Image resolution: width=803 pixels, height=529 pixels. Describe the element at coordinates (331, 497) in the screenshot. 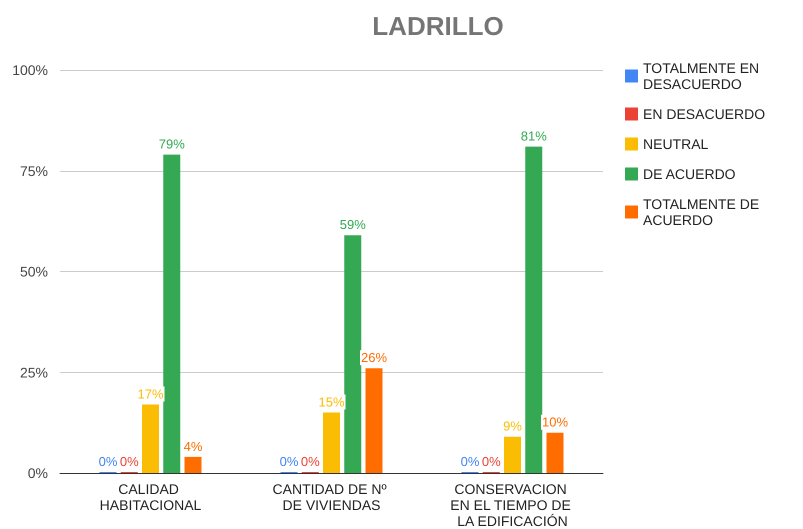

I see `x-tick-label: CANTIDAD DE Nº DE VIVIENDAS` at that location.